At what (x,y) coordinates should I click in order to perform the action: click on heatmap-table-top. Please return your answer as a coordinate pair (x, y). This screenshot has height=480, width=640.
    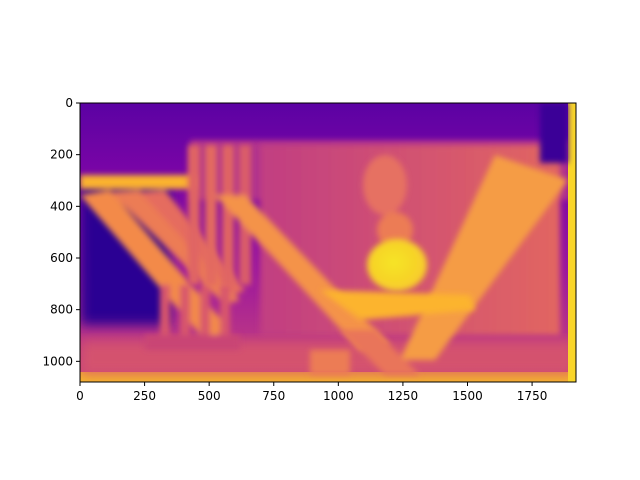
    Looking at the image, I should click on (397, 305).